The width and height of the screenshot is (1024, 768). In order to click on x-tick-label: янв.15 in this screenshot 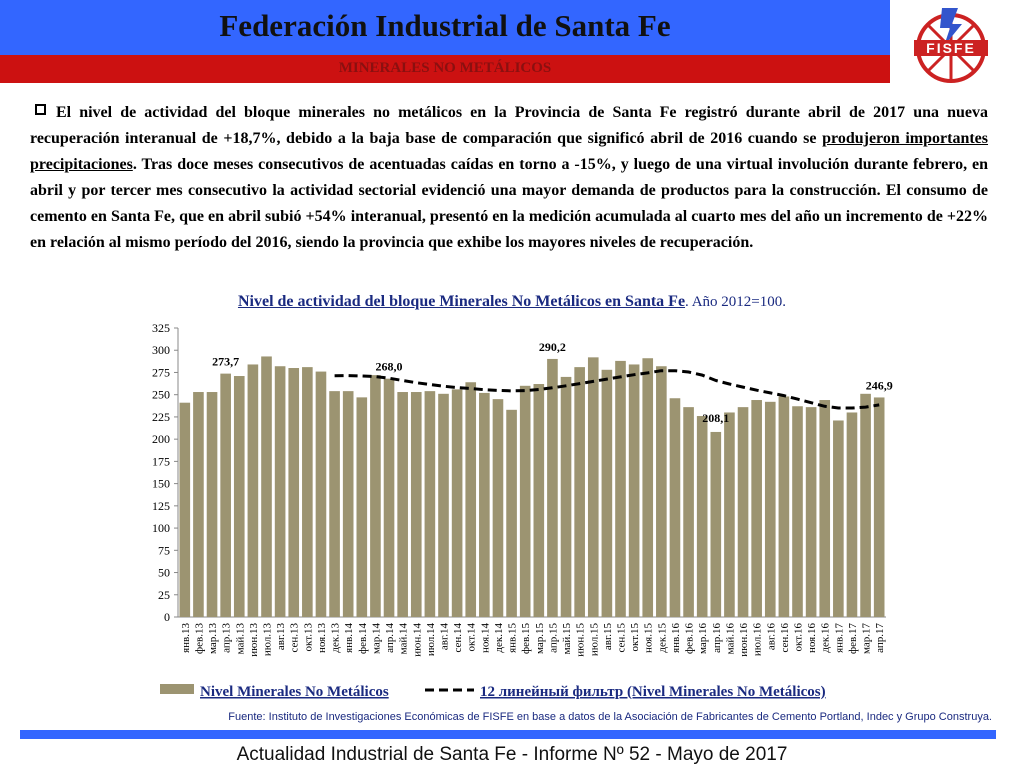, I will do `click(513, 638)`.